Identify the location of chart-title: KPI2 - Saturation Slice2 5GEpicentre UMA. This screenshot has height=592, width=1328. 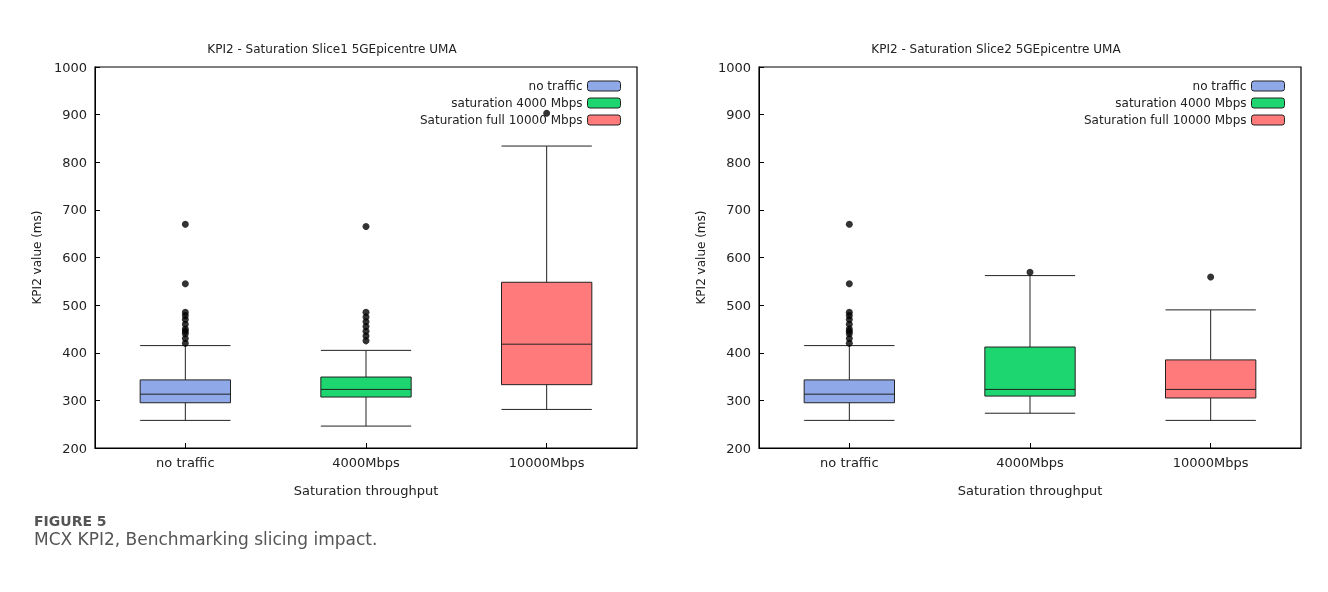
(996, 49).